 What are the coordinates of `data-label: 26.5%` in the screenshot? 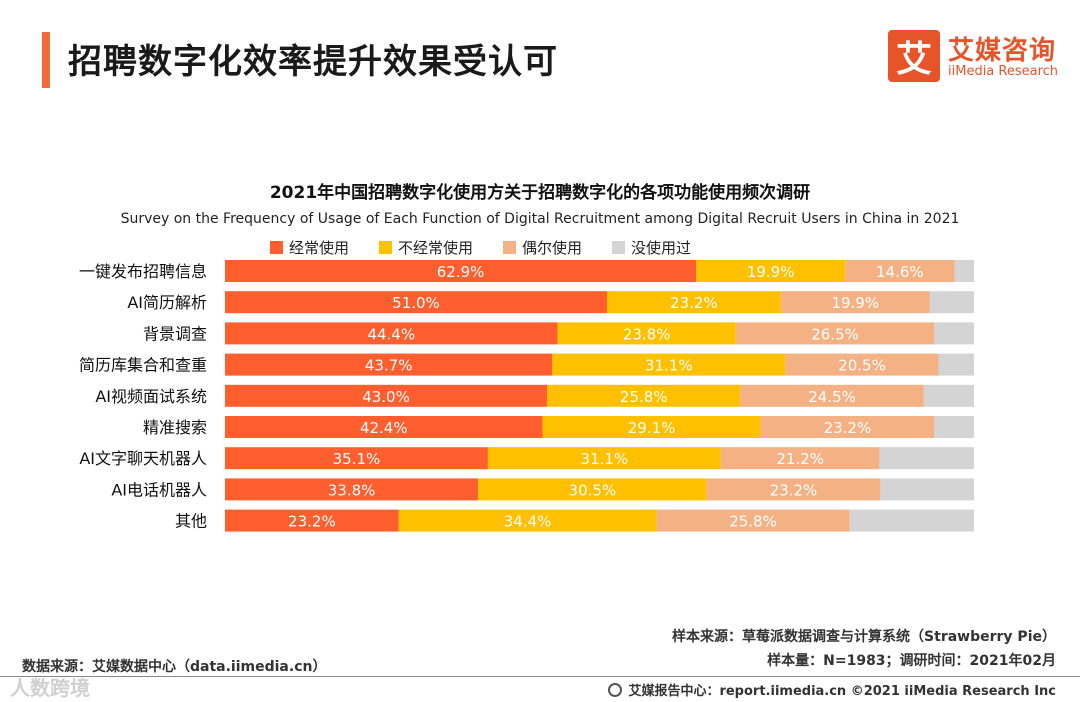 It's located at (835, 334).